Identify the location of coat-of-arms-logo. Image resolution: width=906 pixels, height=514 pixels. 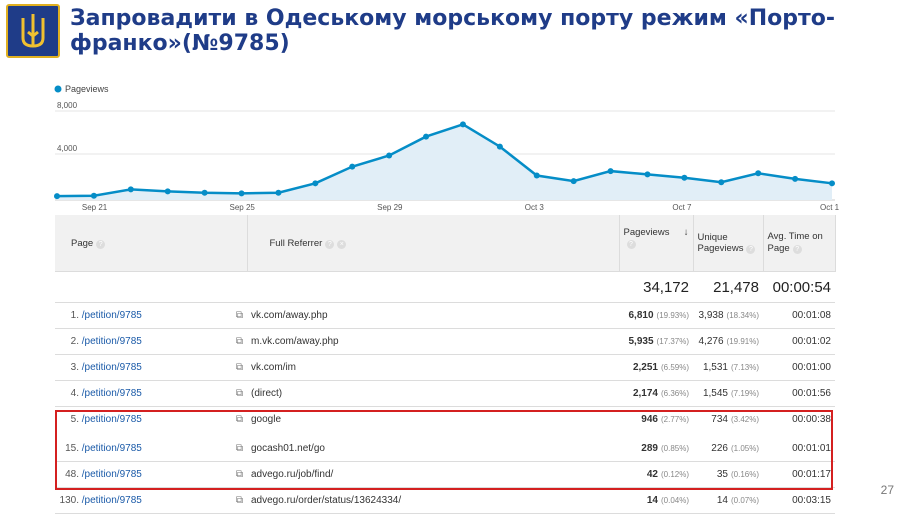
(33, 31).